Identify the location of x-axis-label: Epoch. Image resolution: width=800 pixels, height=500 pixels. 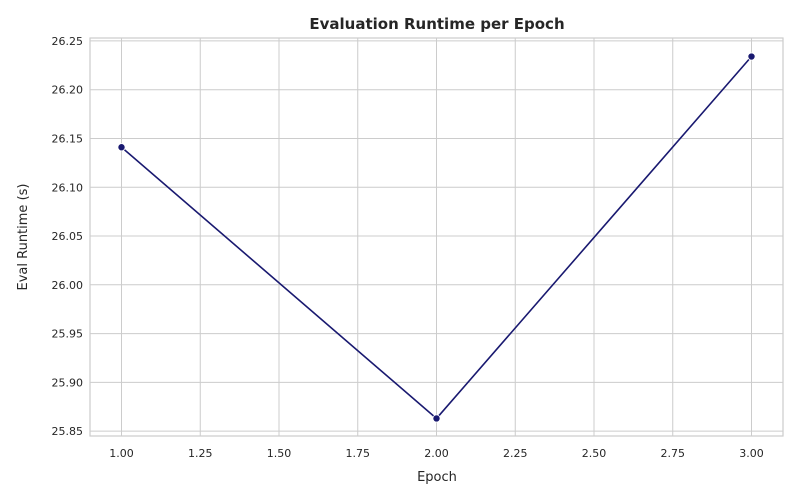
(437, 477).